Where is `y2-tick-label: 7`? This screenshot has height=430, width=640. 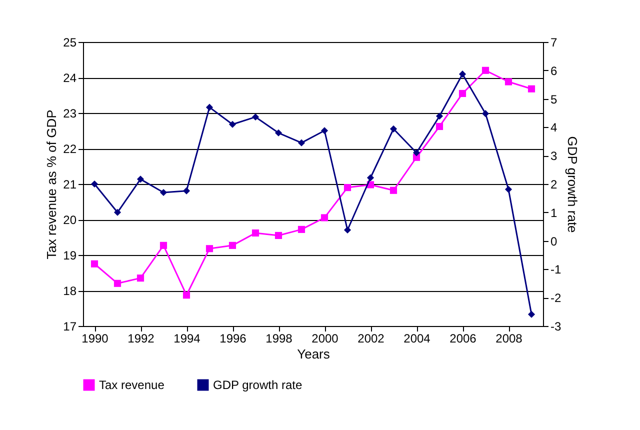 y2-tick-label: 7 is located at coordinates (554, 43).